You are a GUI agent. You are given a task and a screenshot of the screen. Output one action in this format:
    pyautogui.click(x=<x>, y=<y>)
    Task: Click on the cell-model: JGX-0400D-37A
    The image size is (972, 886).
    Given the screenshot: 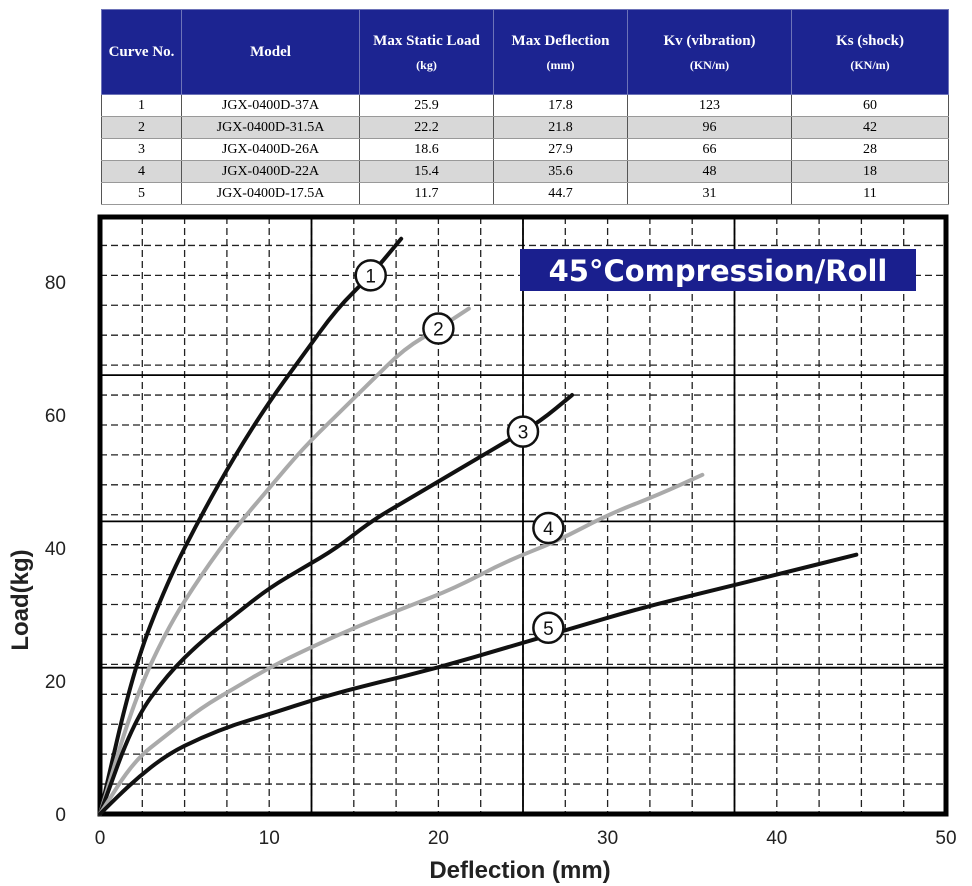 What is the action you would take?
    pyautogui.click(x=270, y=105)
    